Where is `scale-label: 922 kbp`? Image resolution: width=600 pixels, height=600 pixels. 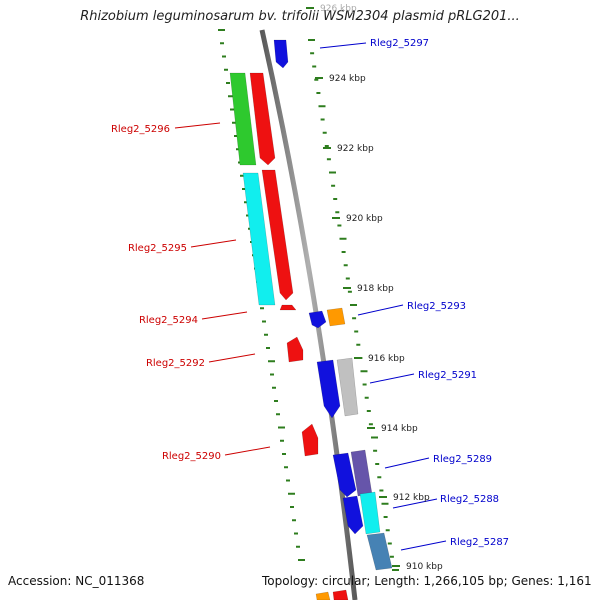
scale-label: 922 kbp is located at coordinates (355, 149).